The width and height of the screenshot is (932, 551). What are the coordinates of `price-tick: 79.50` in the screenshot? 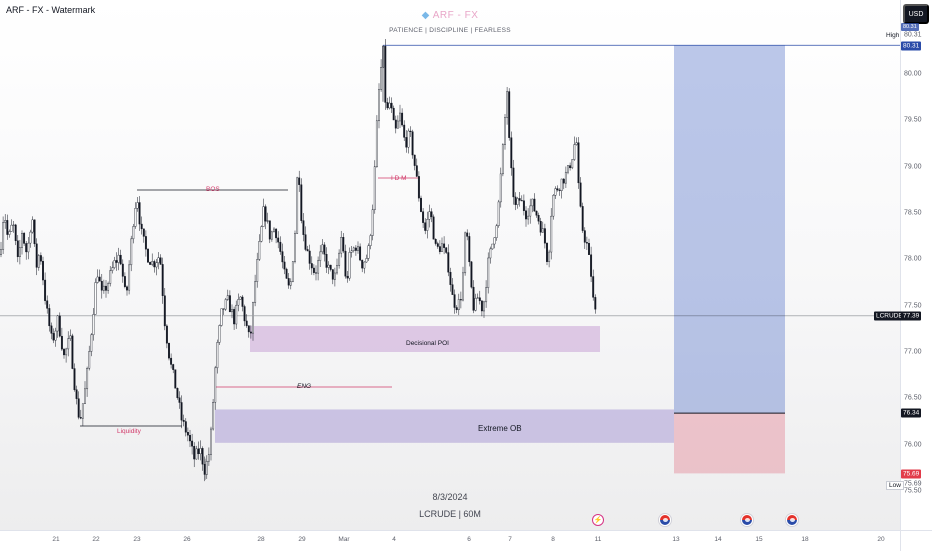 It's located at (913, 120).